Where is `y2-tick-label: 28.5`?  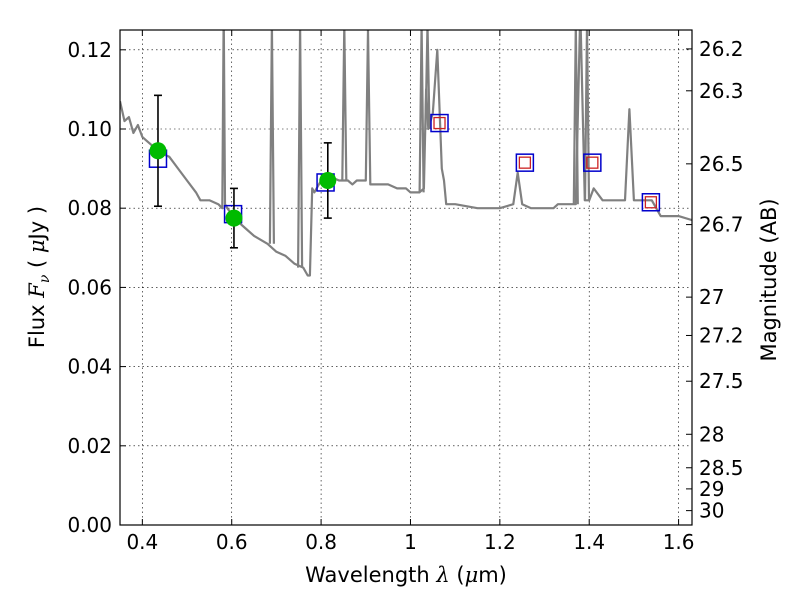 y2-tick-label: 28.5 is located at coordinates (721, 468).